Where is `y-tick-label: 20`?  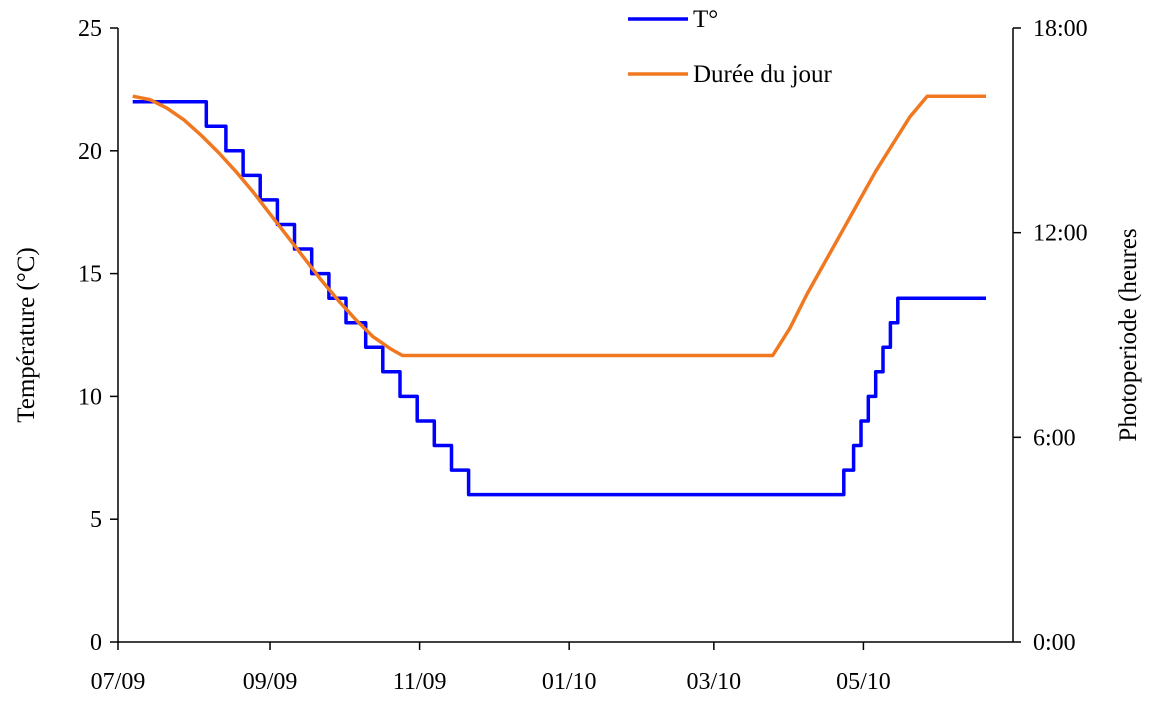 y-tick-label: 20 is located at coordinates (90, 152).